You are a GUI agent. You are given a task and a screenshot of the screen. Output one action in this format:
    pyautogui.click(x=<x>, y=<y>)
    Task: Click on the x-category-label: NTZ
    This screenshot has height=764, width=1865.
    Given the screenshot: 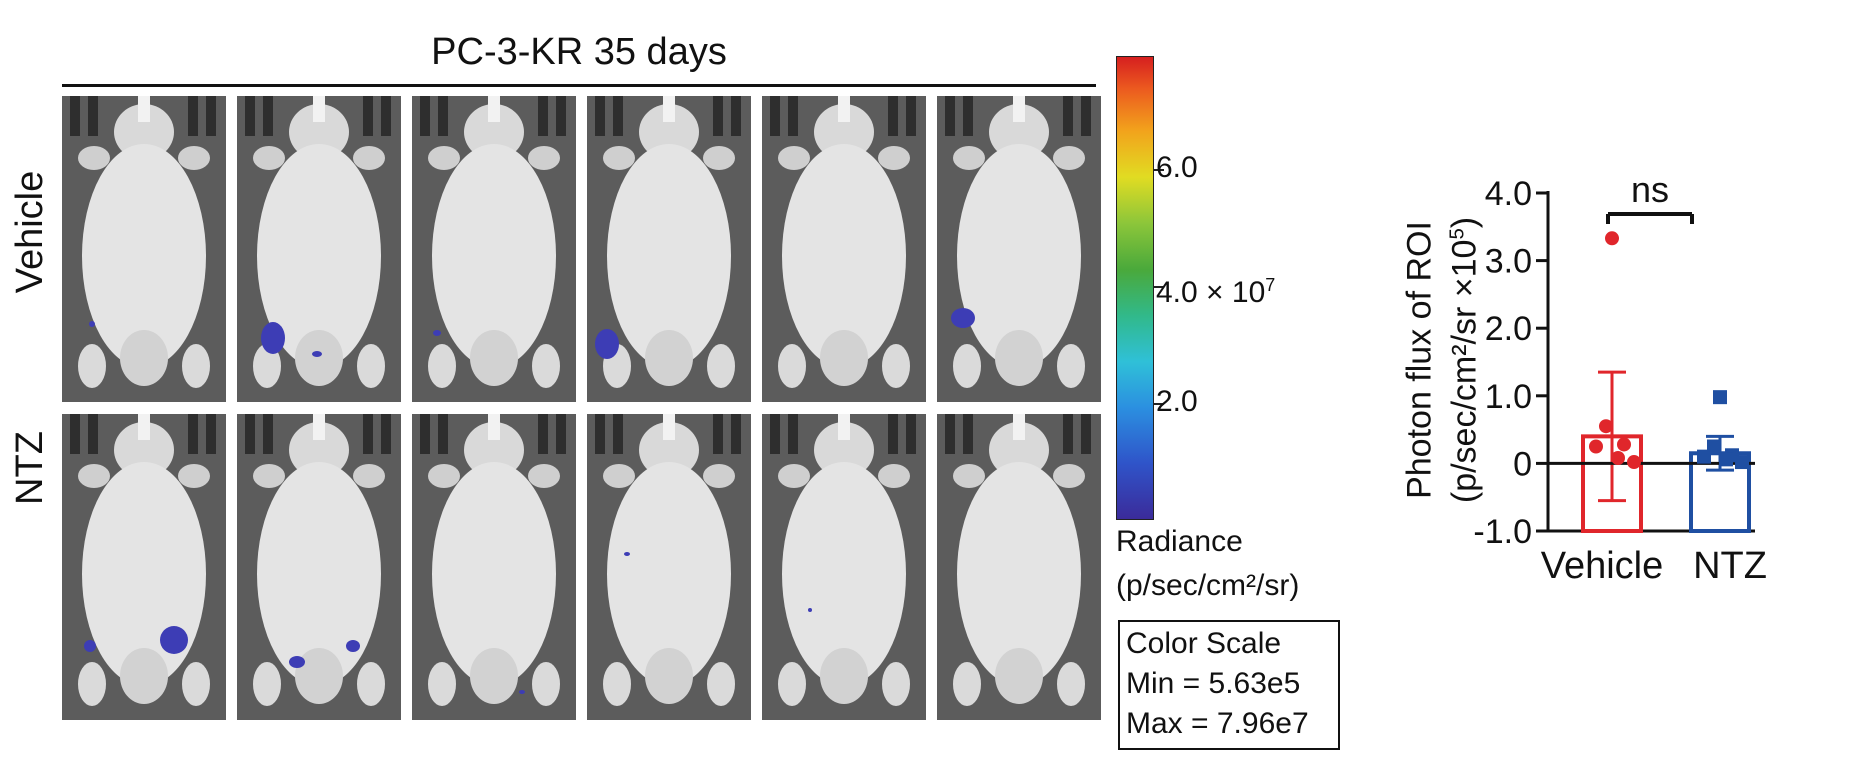 What is the action you would take?
    pyautogui.click(x=1730, y=566)
    